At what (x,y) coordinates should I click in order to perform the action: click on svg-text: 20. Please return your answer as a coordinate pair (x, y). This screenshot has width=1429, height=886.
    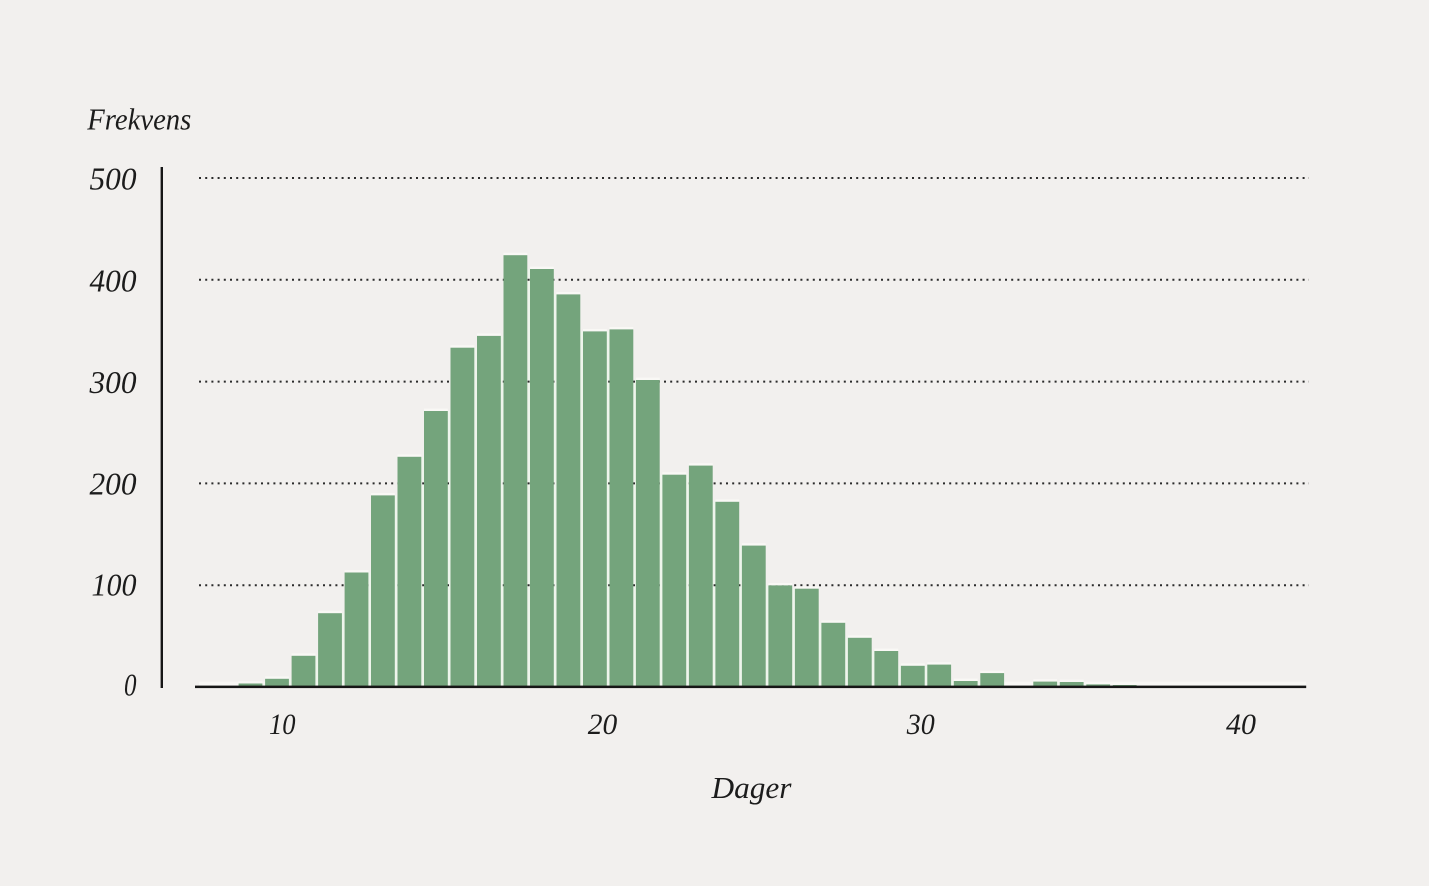
    Looking at the image, I should click on (603, 724).